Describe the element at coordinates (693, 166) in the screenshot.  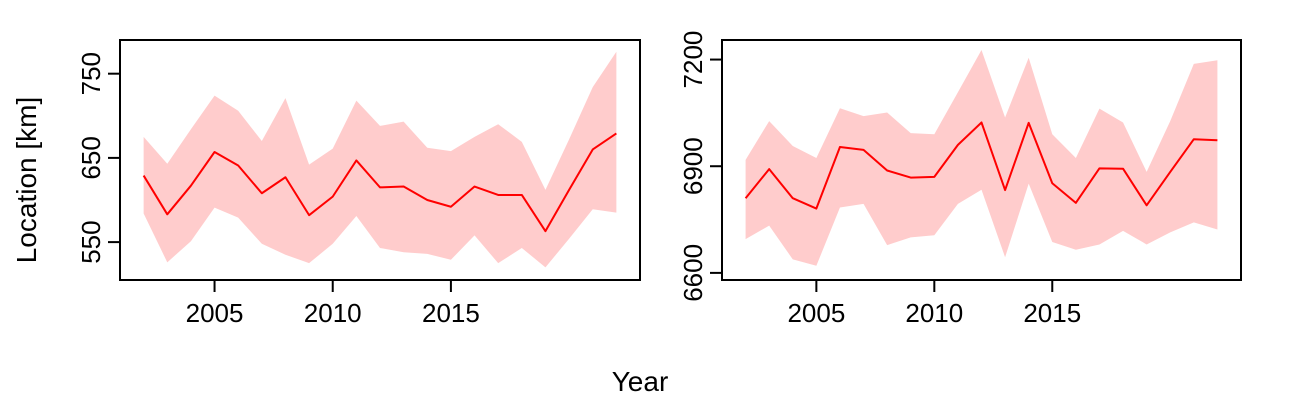
I see `y-tick-label: 6900` at that location.